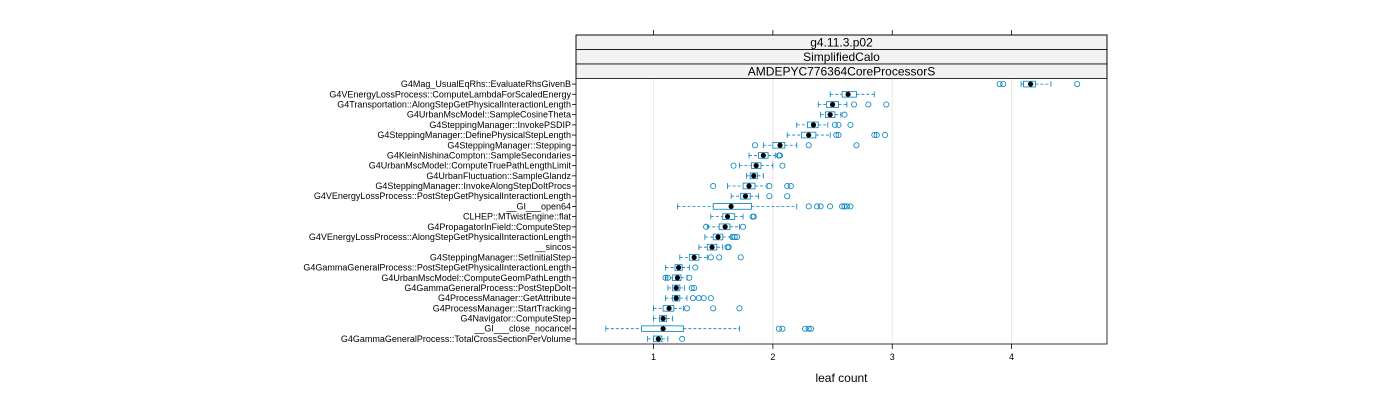 This screenshot has width=1400, height=400. I want to click on category-label: G4PropagatorInField::ComputeStep, so click(499, 227).